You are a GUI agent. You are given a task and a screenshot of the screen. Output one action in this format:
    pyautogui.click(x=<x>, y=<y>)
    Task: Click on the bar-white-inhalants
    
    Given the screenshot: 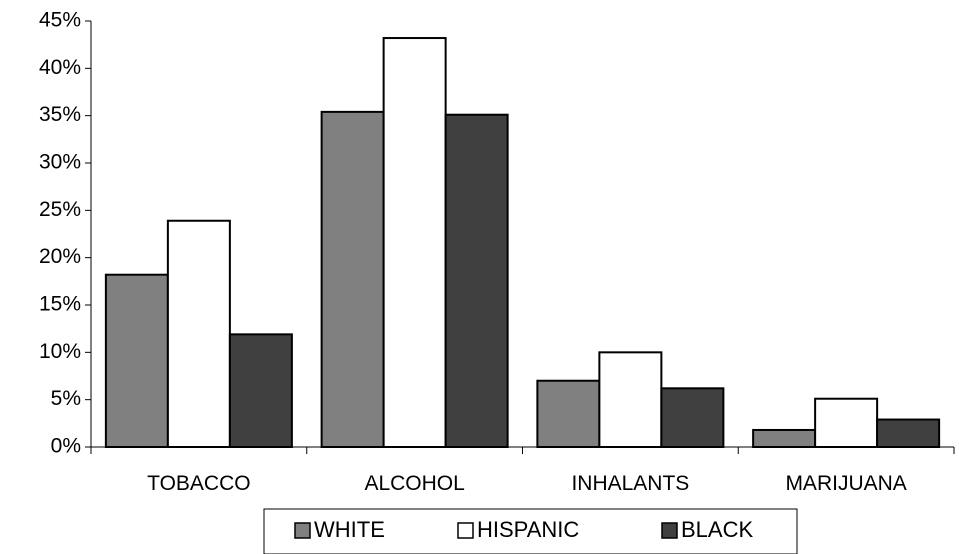 What is the action you would take?
    pyautogui.click(x=568, y=414)
    